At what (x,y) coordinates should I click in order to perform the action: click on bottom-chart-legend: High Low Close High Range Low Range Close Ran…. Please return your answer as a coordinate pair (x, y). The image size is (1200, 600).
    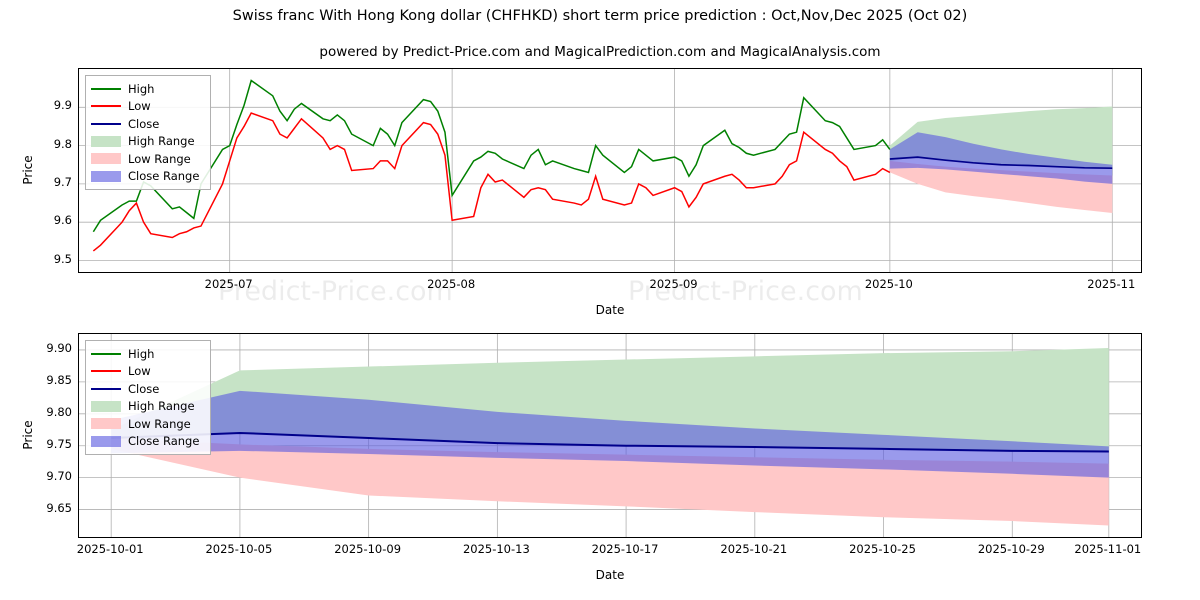
    Looking at the image, I should click on (148, 397).